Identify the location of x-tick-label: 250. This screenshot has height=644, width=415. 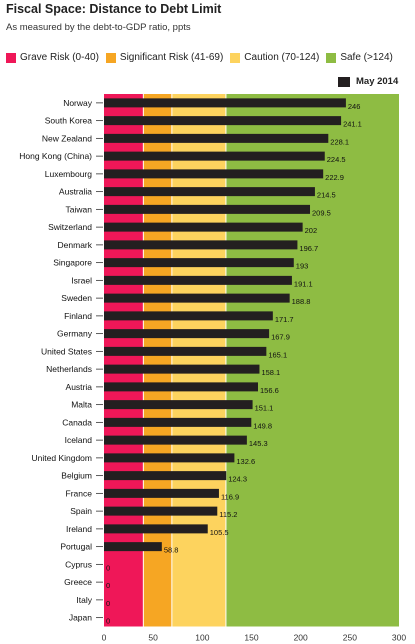
(350, 638).